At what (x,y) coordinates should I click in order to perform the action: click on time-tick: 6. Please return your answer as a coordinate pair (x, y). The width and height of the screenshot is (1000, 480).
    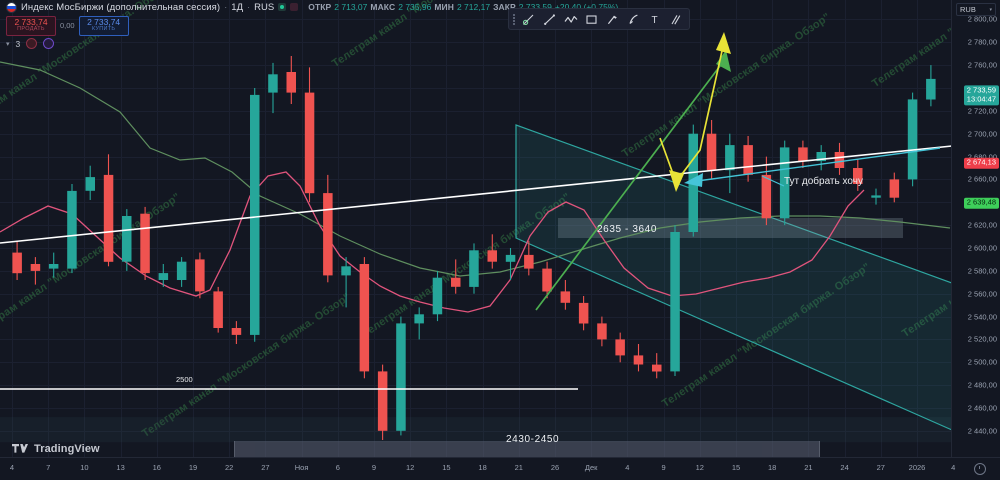
    Looking at the image, I should click on (337, 467).